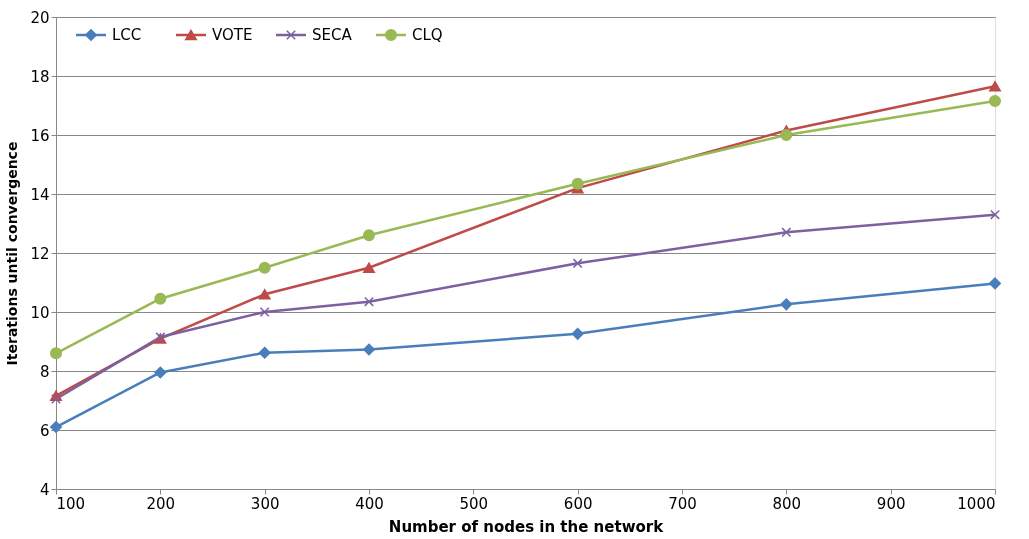 Image resolution: width=1029 pixels, height=539 pixels. What do you see at coordinates (71, 503) in the screenshot?
I see `x-tick-label: 100` at bounding box center [71, 503].